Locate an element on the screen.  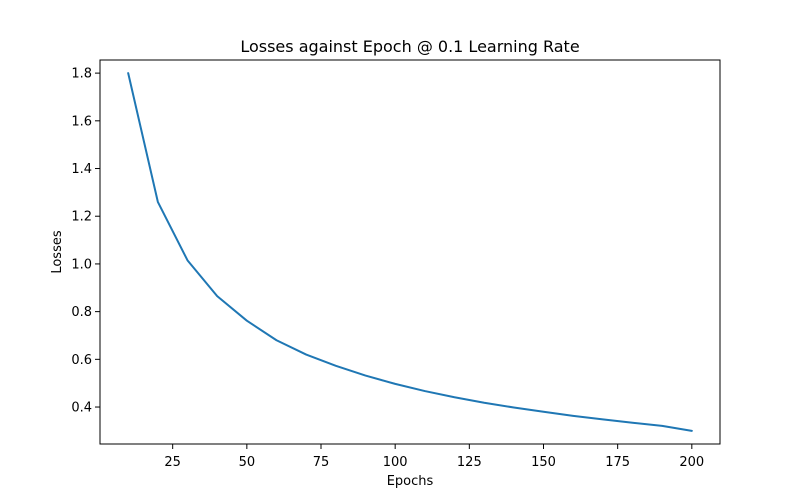
y-tick-label: 0.4 is located at coordinates (81, 408).